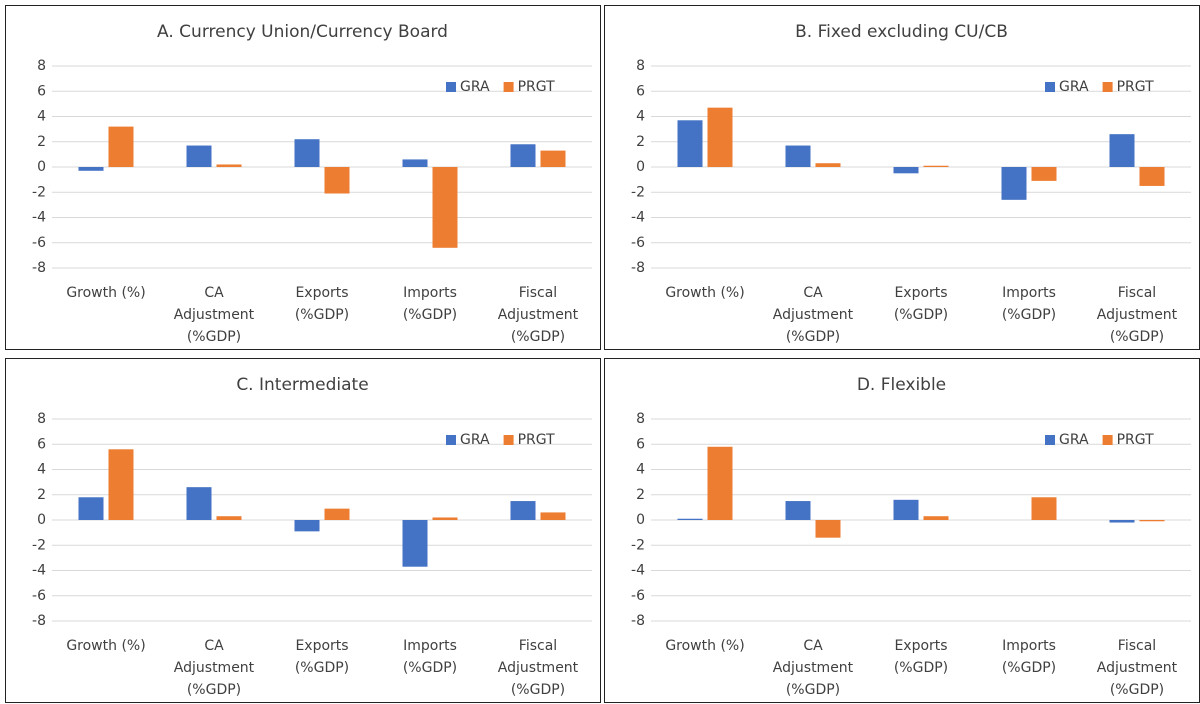  I want to click on chart-title: B. Fixed excluding CU/CB, so click(901, 32).